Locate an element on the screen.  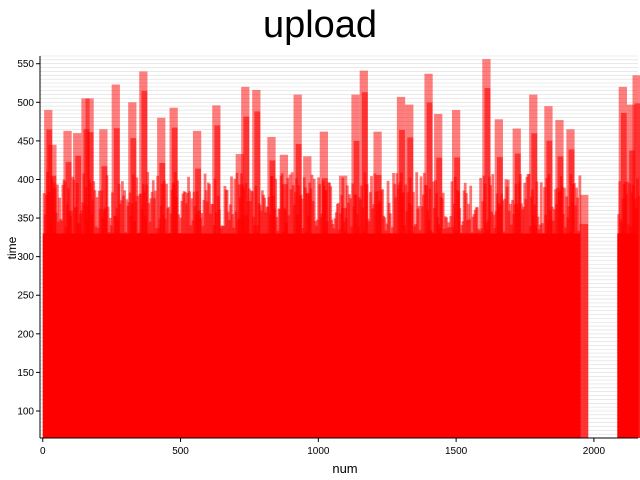
y-tick-label: 300 is located at coordinates (25, 257).